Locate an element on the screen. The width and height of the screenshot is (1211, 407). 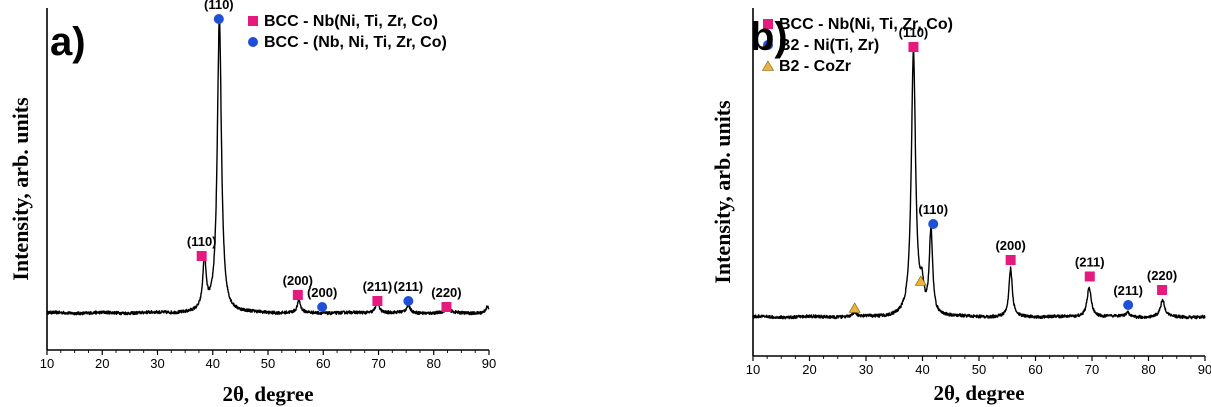
legend-label: BCC - (Nb, Ni, Ti, Zr, Co) is located at coordinates (355, 42).